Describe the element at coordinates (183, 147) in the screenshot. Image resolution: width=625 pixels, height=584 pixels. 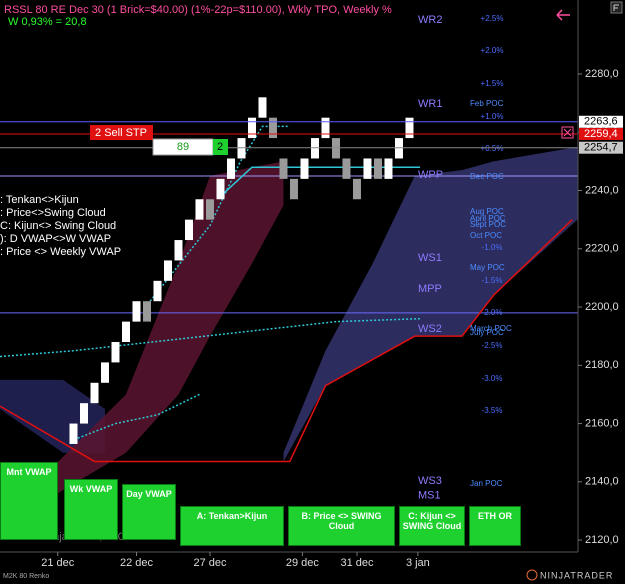
I see `order-quantity: 89` at that location.